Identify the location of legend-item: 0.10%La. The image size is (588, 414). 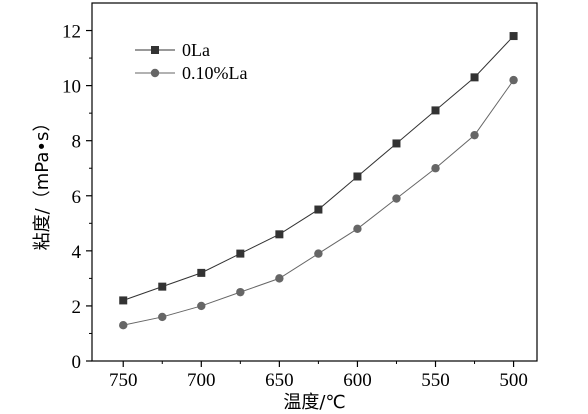
(191, 73).